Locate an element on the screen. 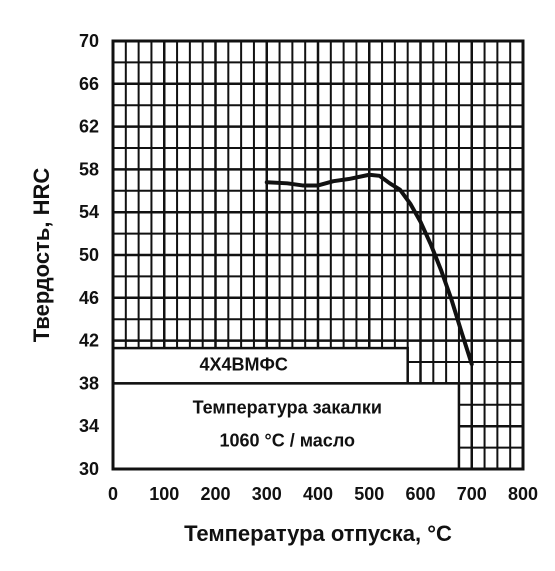 The height and width of the screenshot is (571, 555). y-tick-label: 42 is located at coordinates (89, 341).